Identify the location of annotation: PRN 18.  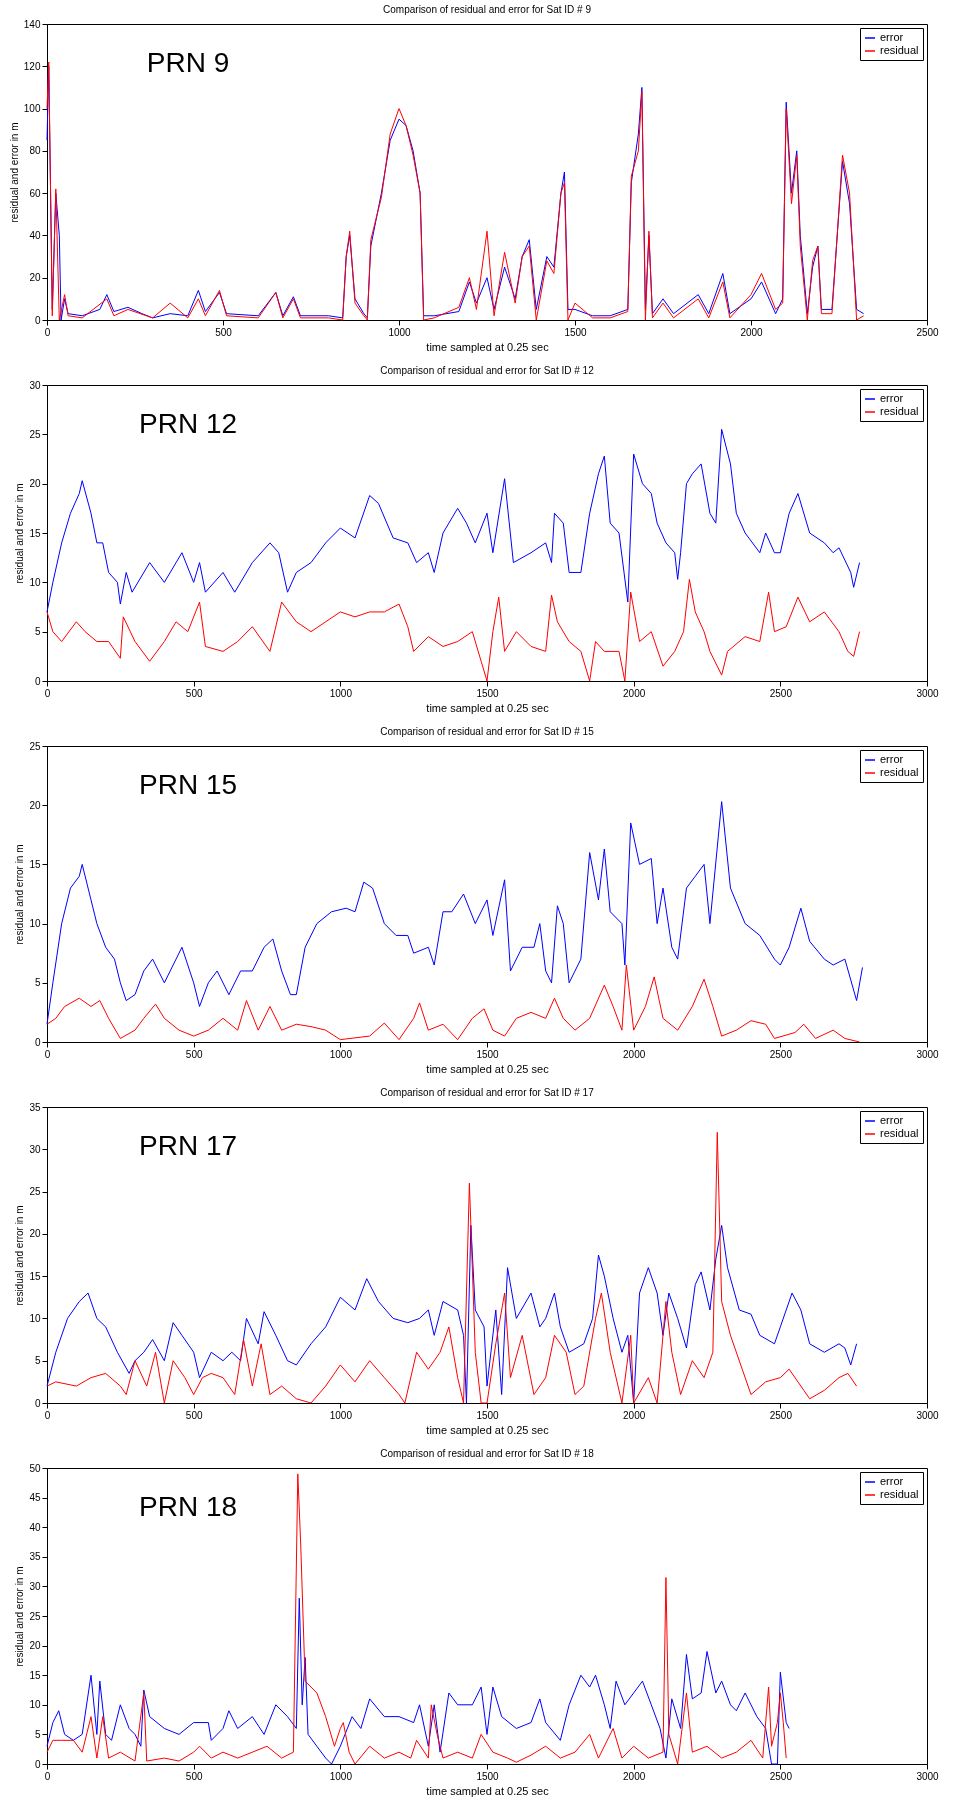
(188, 1506).